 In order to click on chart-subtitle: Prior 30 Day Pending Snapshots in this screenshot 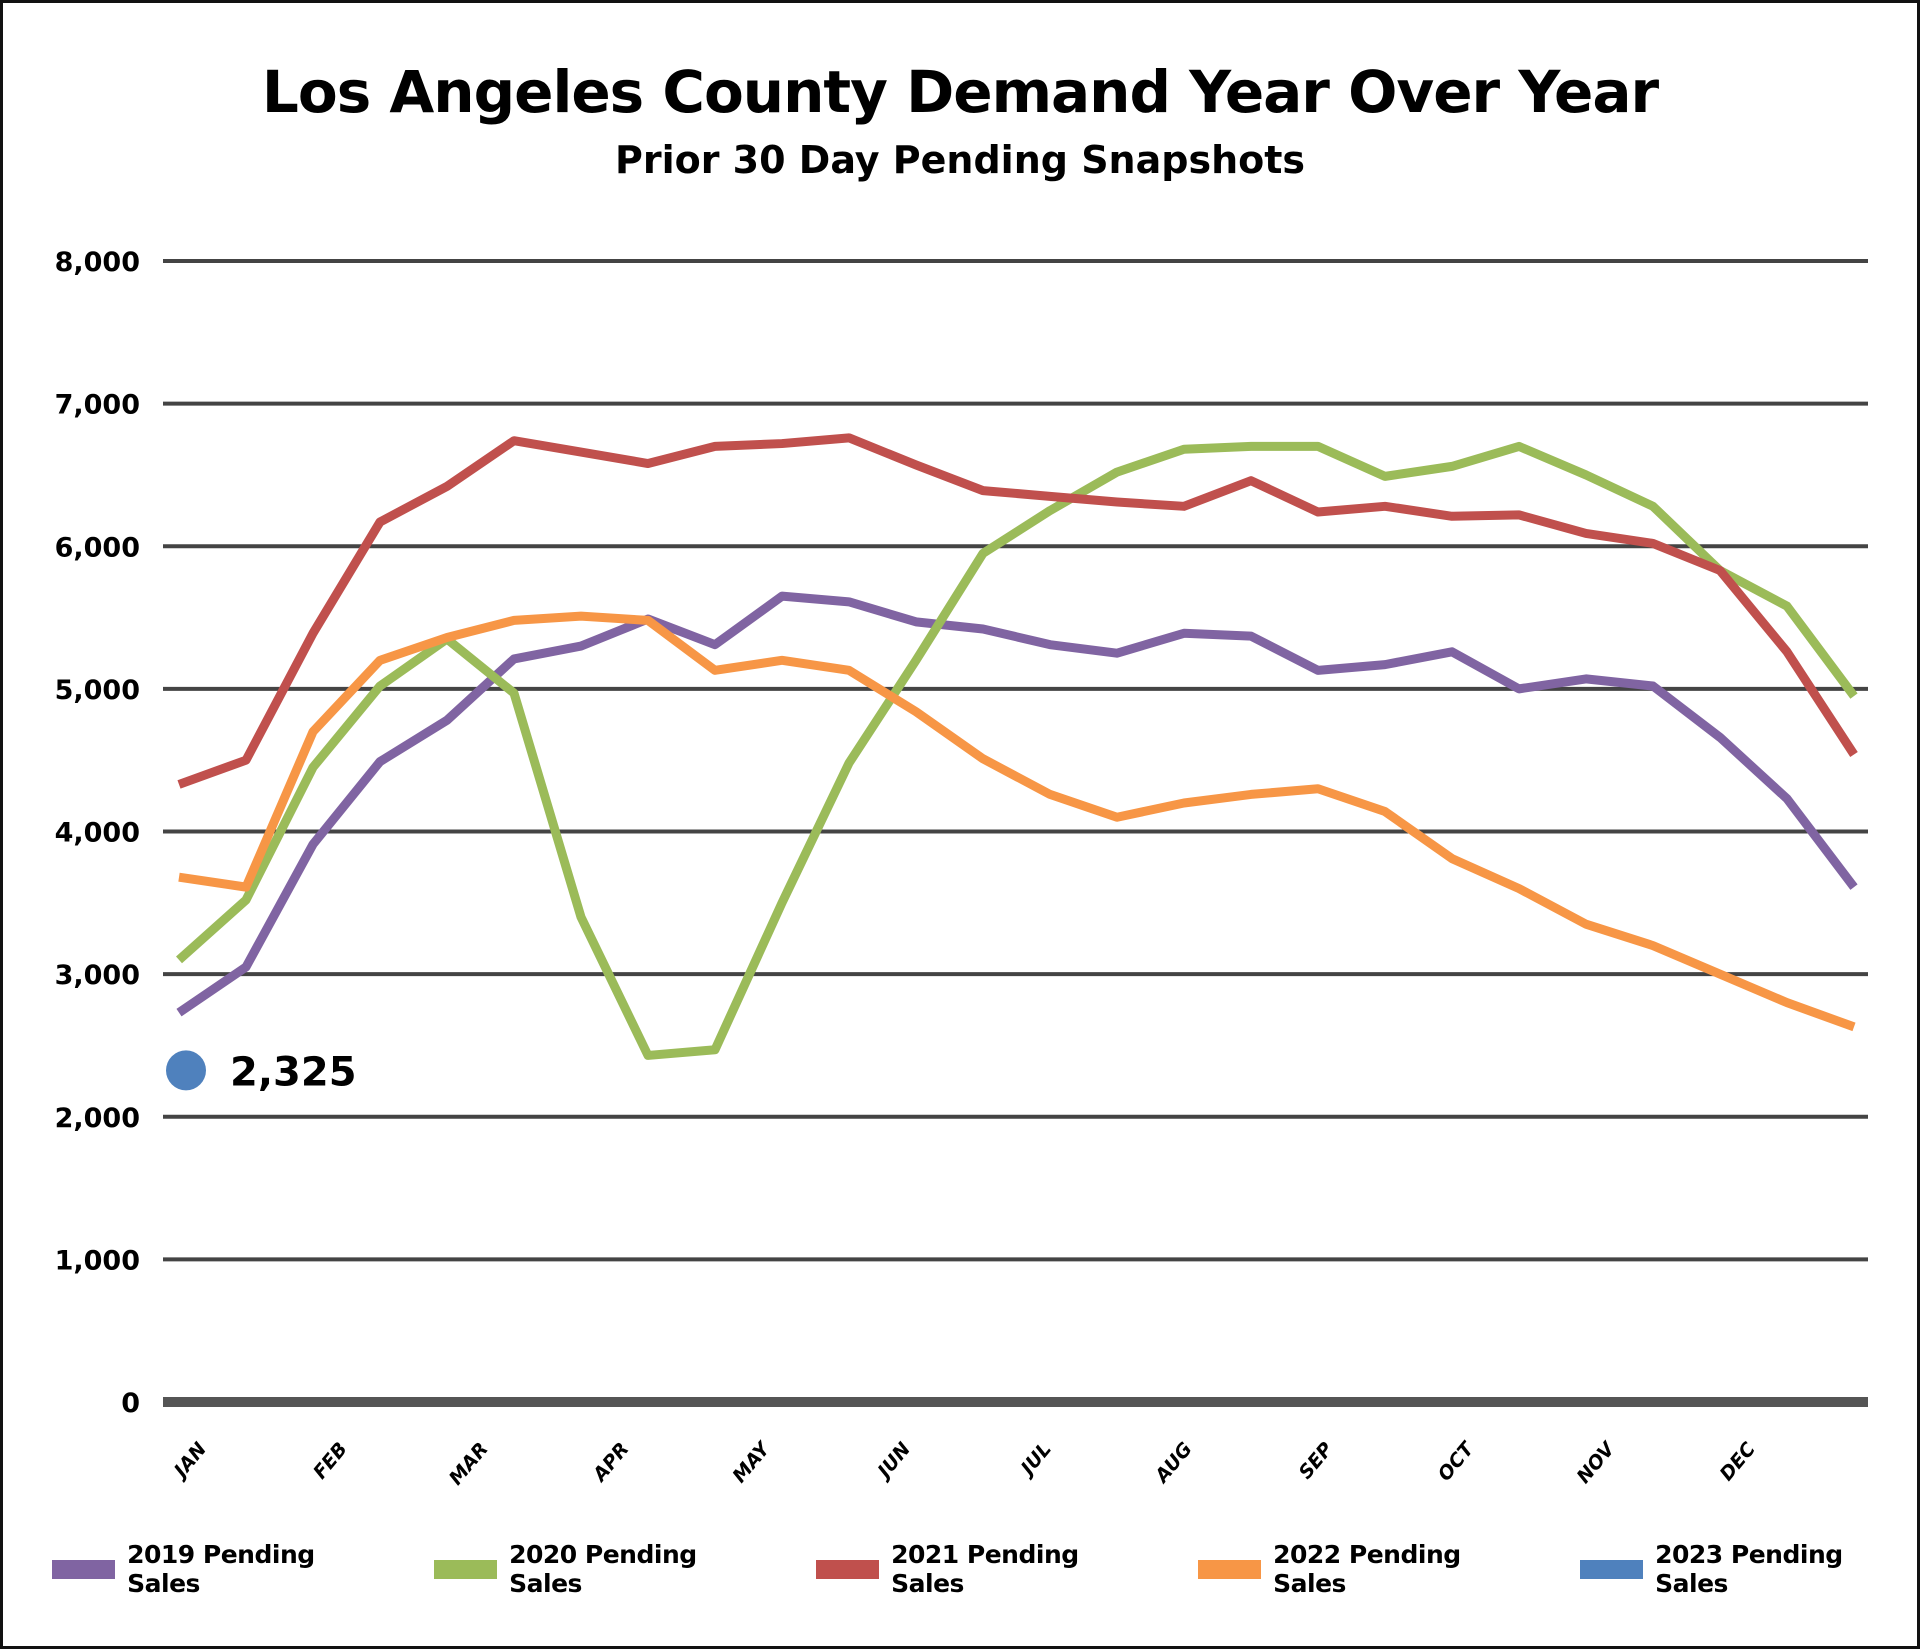, I will do `click(960, 160)`.